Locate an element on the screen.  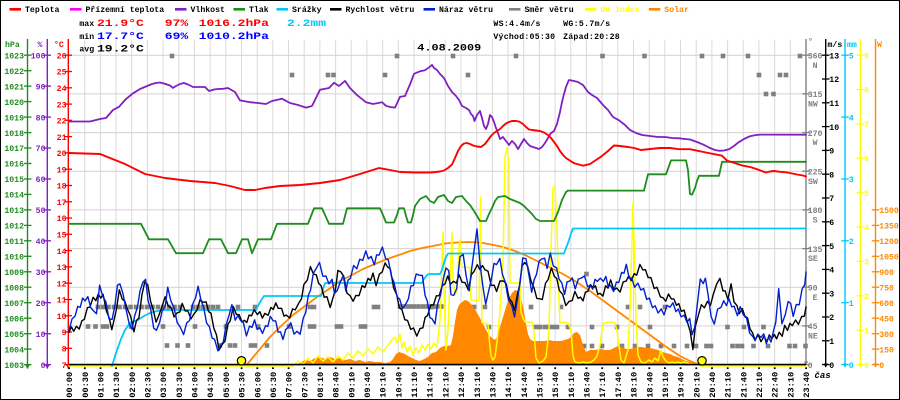
svg-text: 1012 is located at coordinates (14, 227).